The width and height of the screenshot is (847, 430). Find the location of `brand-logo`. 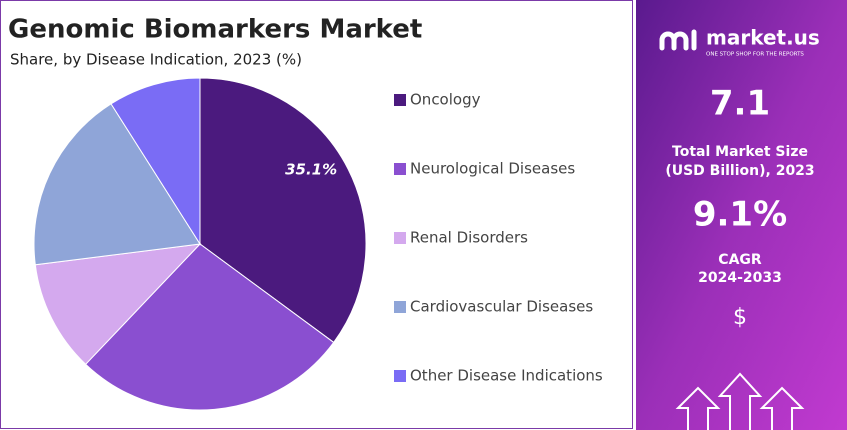

brand-logo is located at coordinates (678, 40).